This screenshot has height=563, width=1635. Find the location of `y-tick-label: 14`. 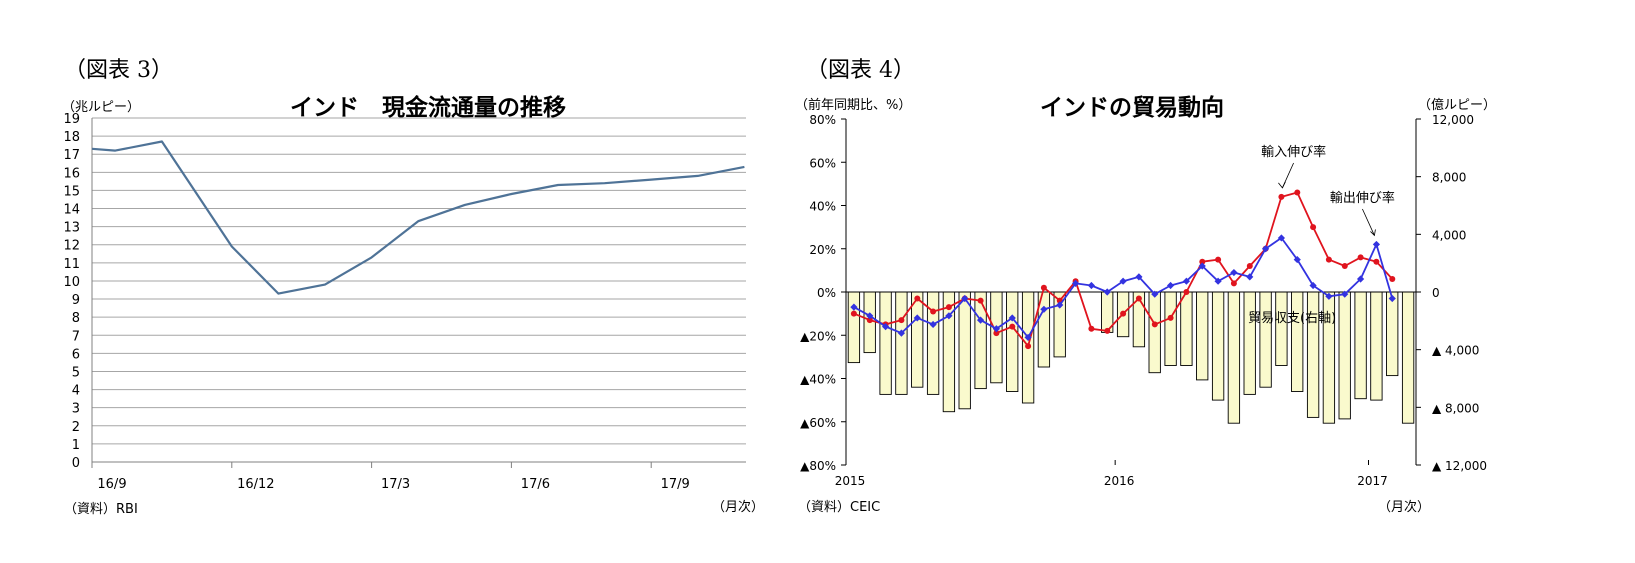

y-tick-label: 14 is located at coordinates (71, 210).